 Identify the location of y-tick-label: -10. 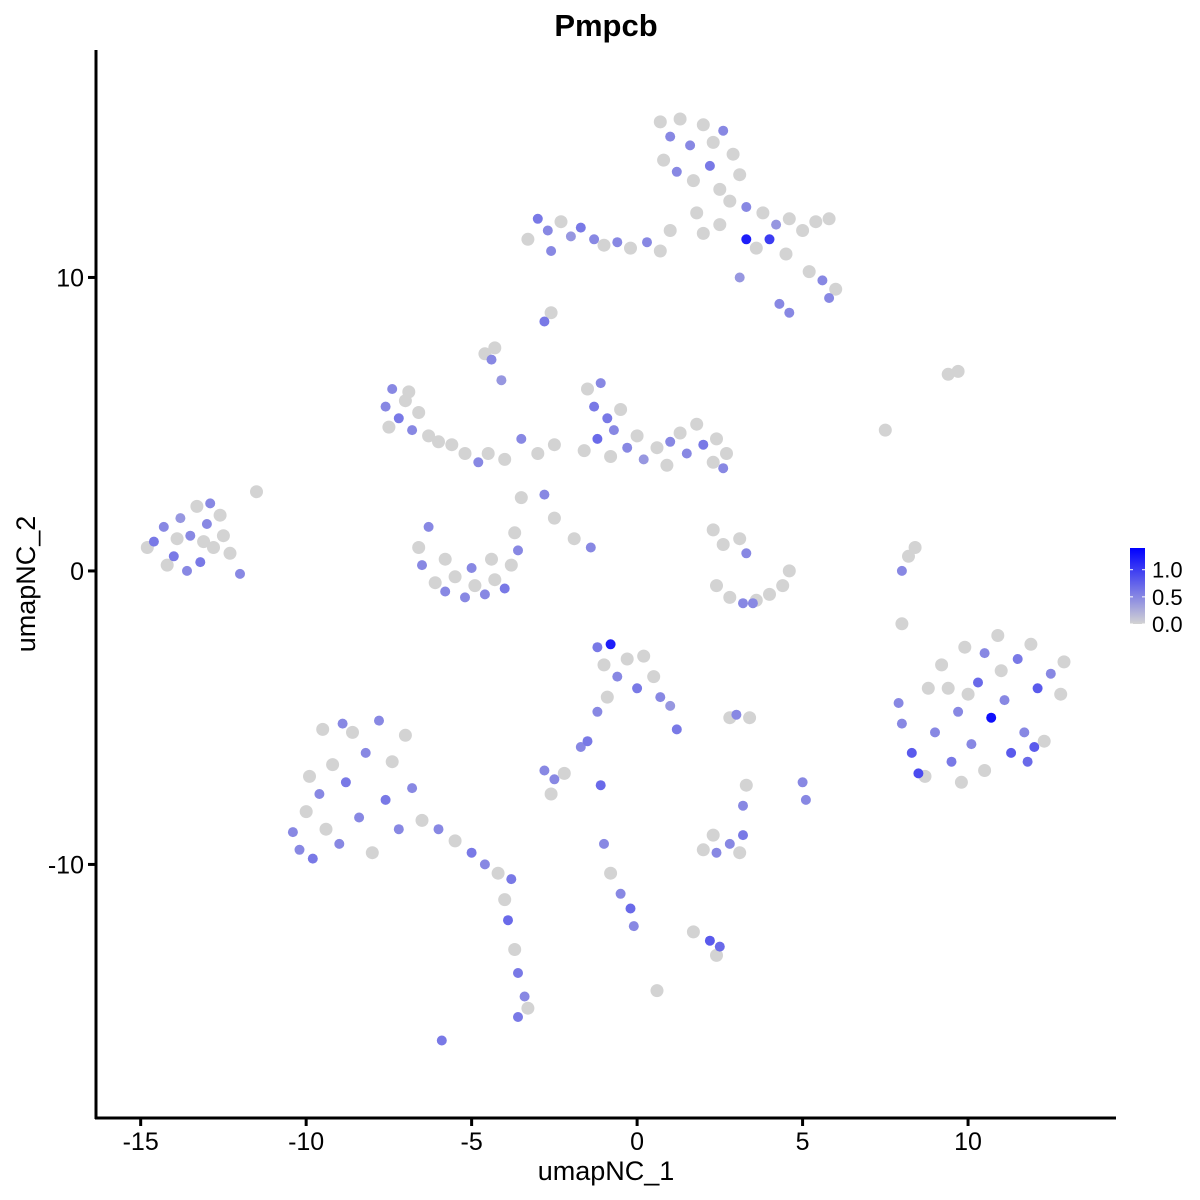
(66, 865).